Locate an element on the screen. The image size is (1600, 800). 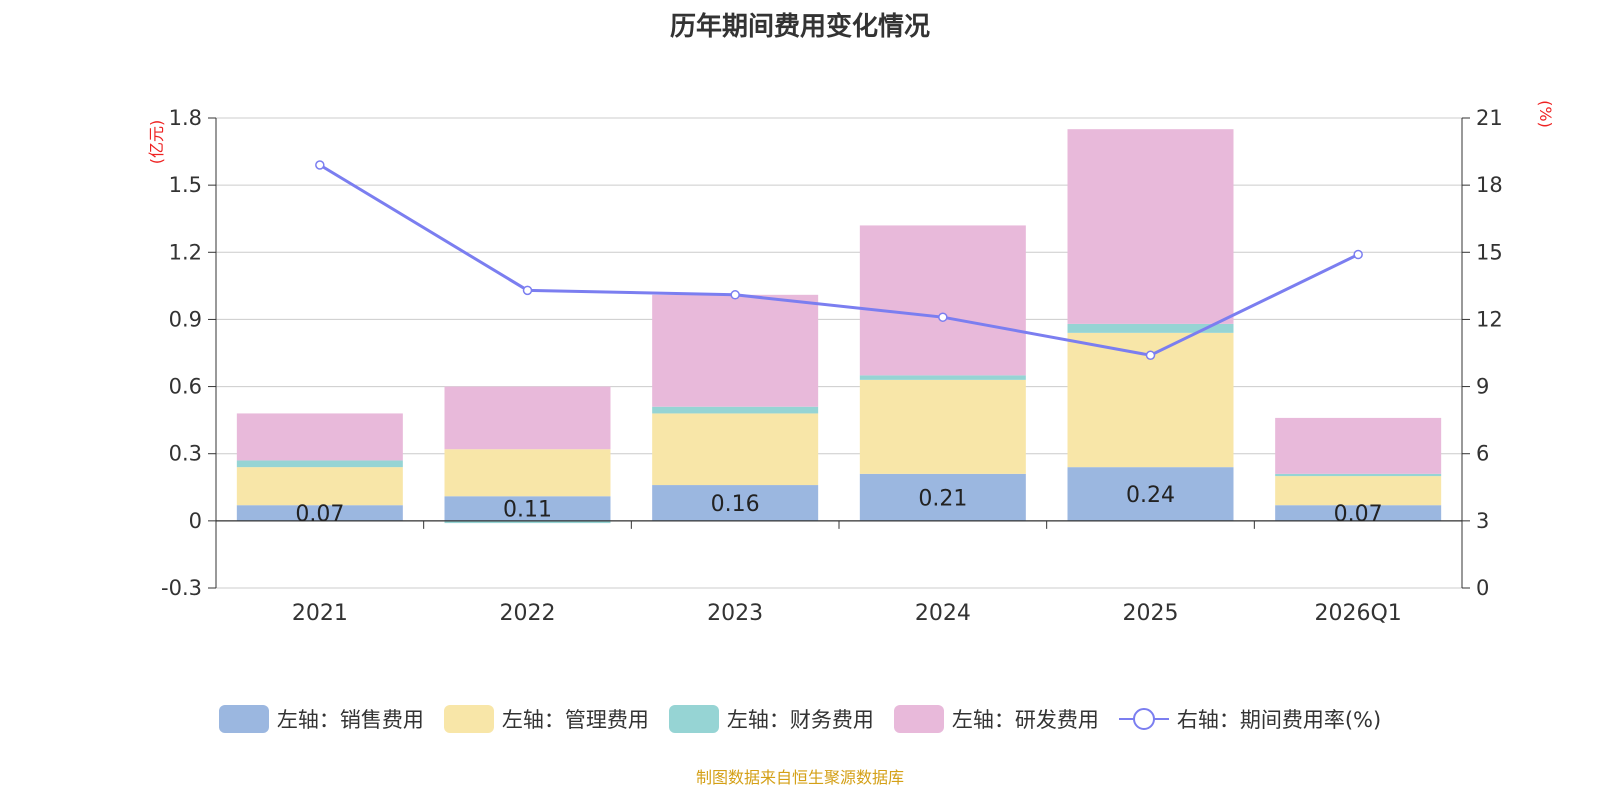
left-tick-label: 0.9 is located at coordinates (185, 319).